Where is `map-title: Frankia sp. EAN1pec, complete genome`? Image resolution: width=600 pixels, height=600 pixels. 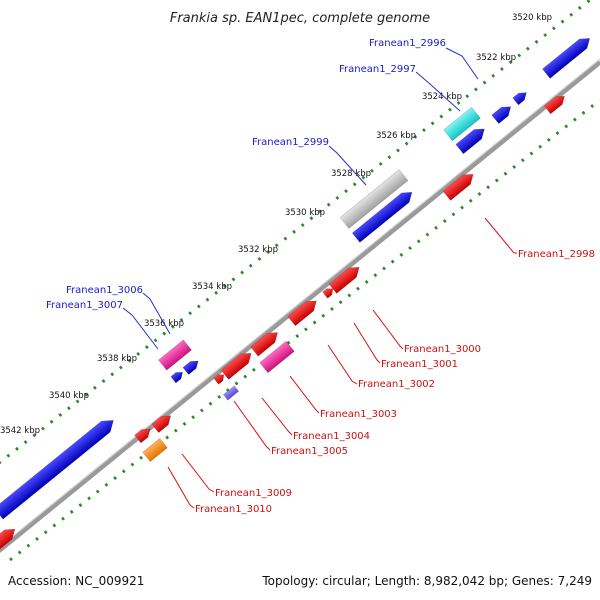 map-title: Frankia sp. EAN1pec, complete genome is located at coordinates (300, 18).